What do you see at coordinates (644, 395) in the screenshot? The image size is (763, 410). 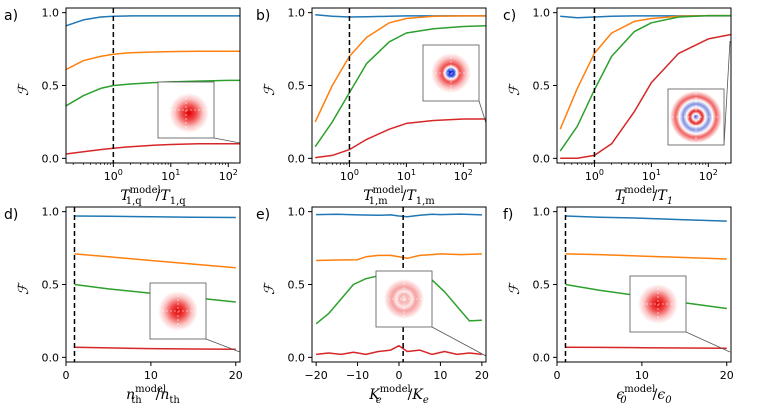 I see `x-axis-label: ϵmodel 0/ϵ0` at bounding box center [644, 395].